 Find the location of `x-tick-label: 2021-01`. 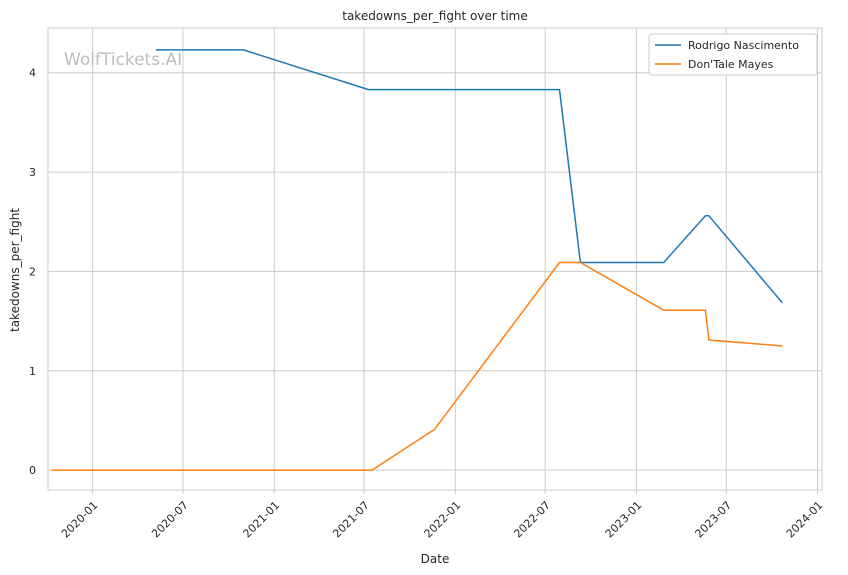

x-tick-label: 2021-01 is located at coordinates (262, 520).